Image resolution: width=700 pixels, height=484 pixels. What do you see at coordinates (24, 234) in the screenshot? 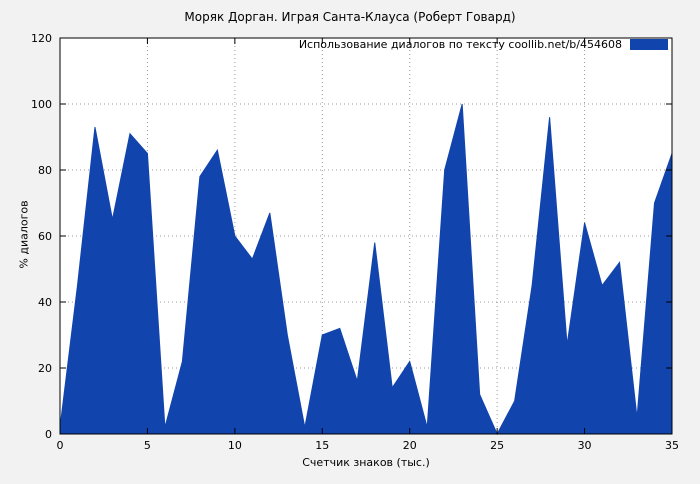
I see `y-axis-label: % диалогов` at bounding box center [24, 234].